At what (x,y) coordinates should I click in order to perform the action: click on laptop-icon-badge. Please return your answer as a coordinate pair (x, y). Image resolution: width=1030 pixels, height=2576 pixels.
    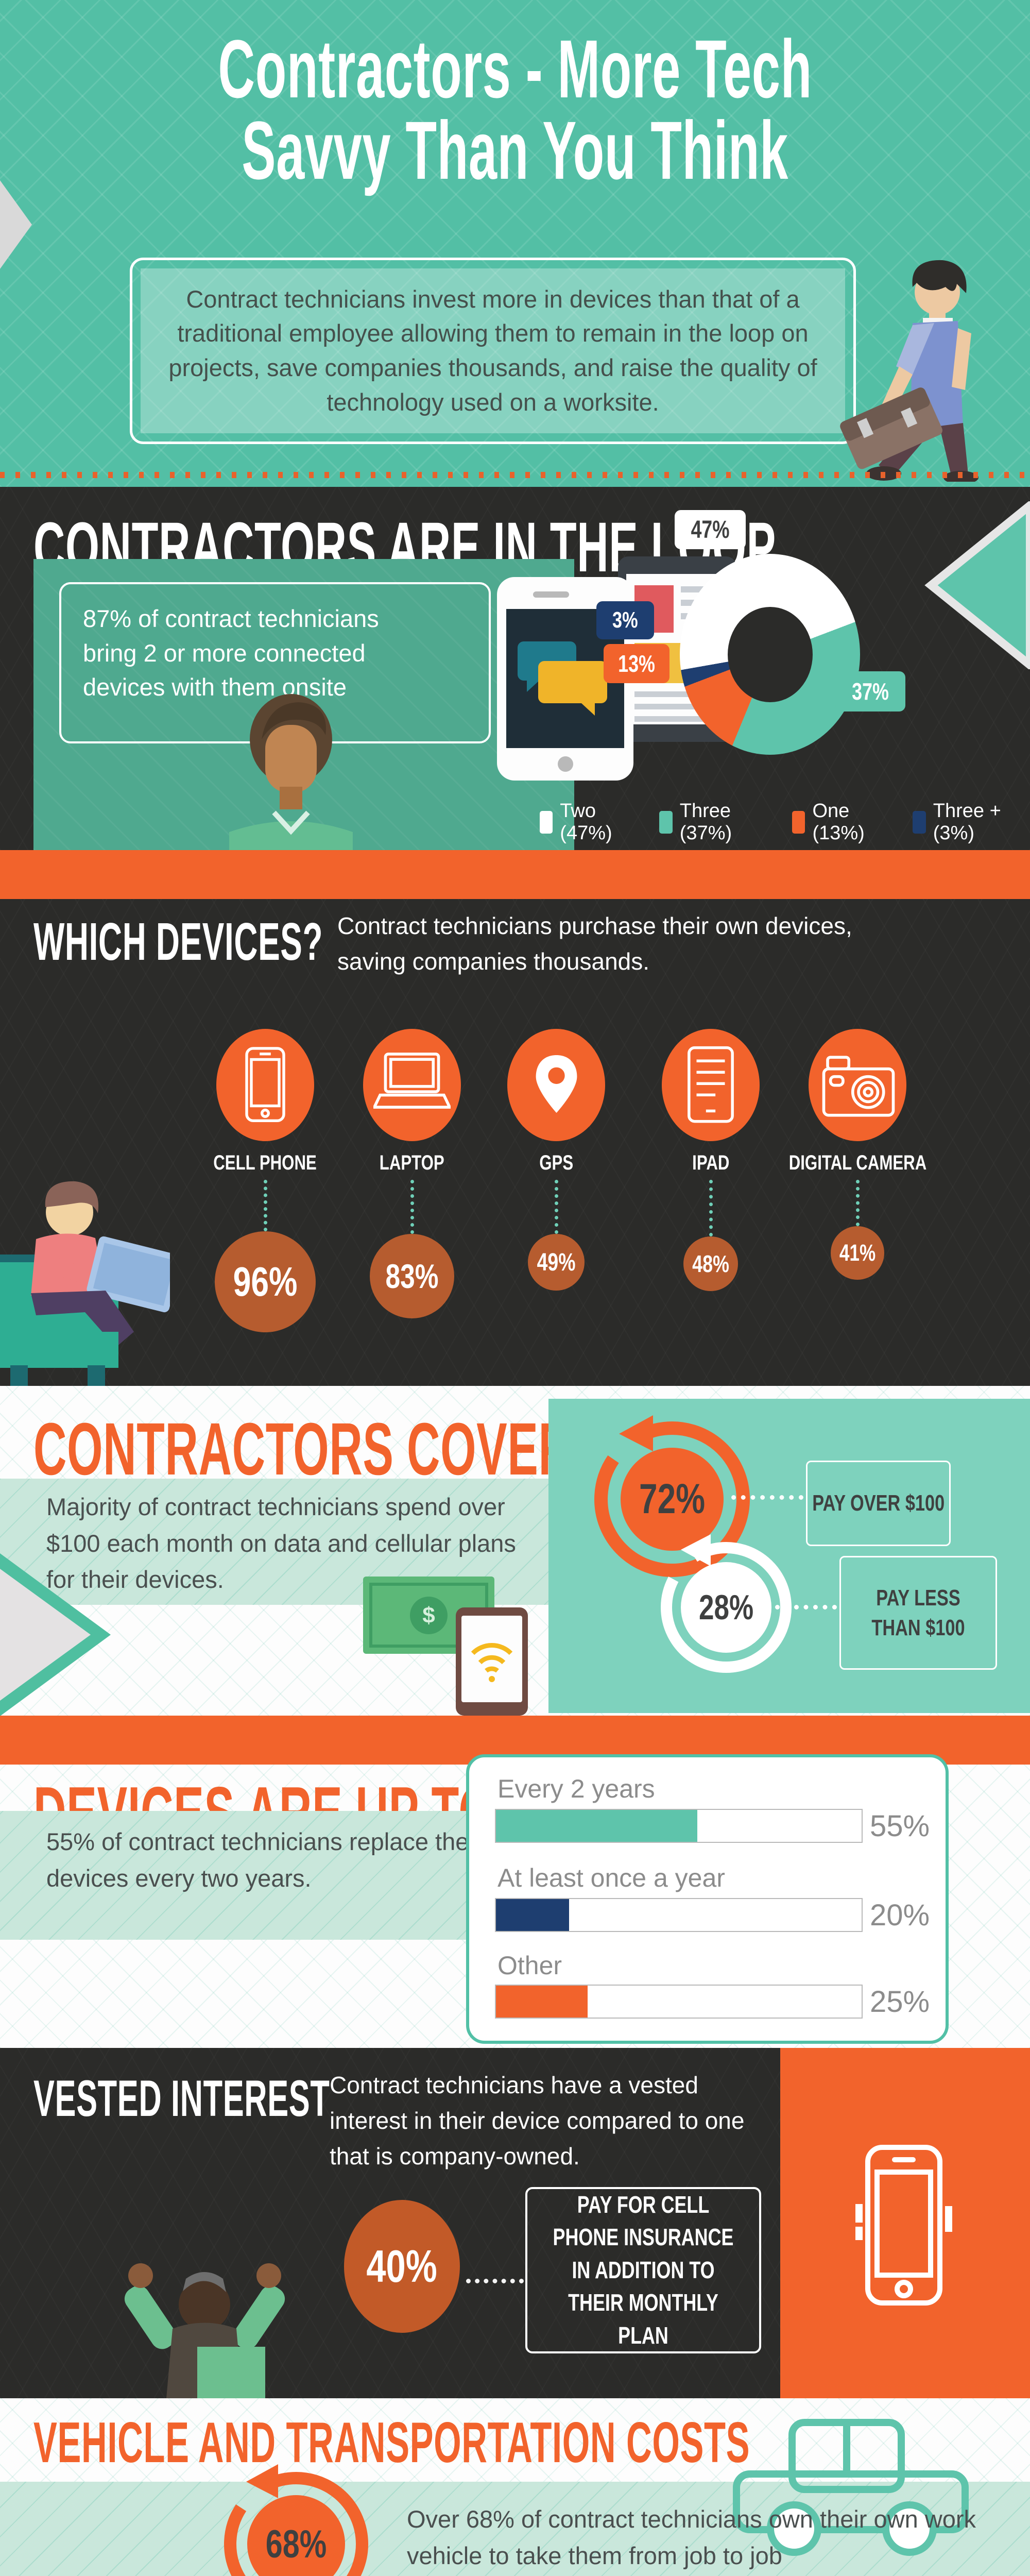
    Looking at the image, I should click on (412, 1085).